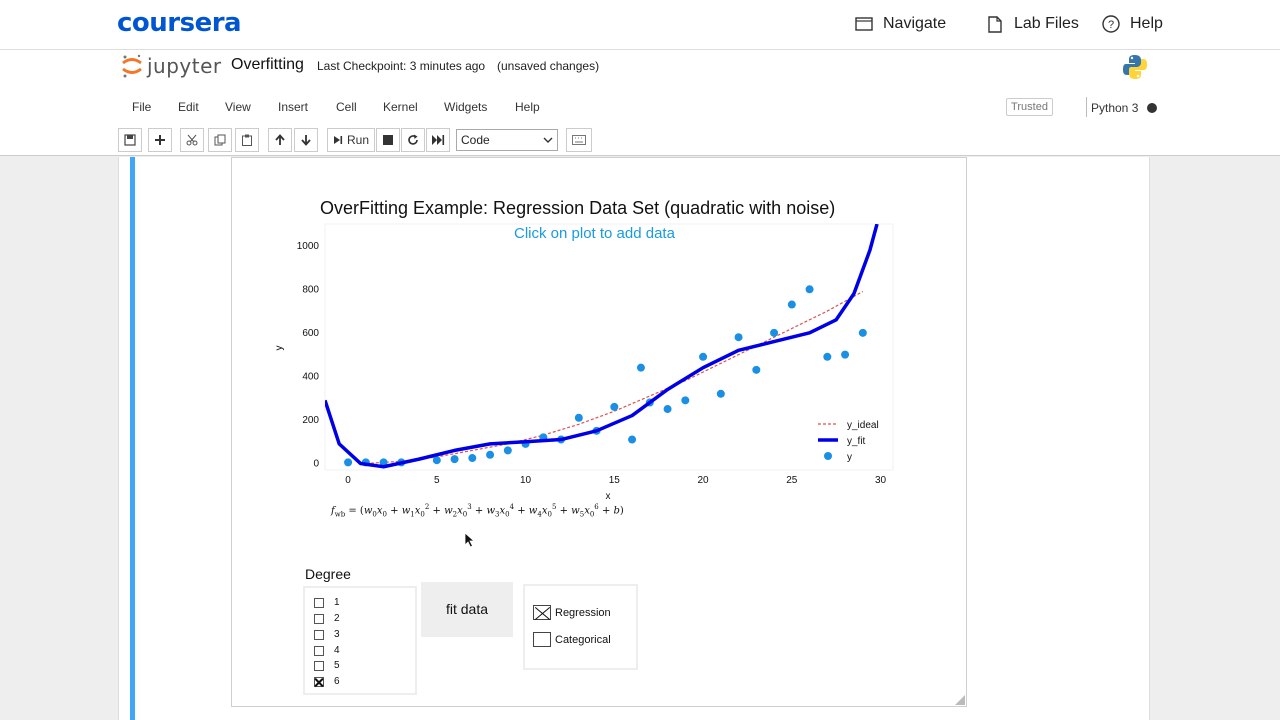 Image resolution: width=1280 pixels, height=720 pixels. Describe the element at coordinates (1146, 23) in the screenshot. I see `help-label: Help` at that location.